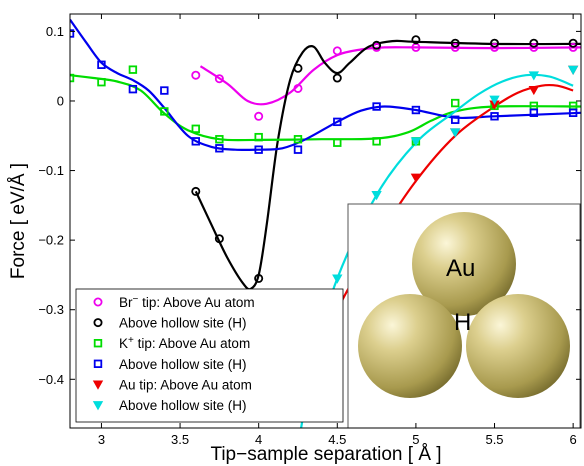 Image resolution: width=584 pixels, height=466 pixels. What do you see at coordinates (410, 346) in the screenshot?
I see `au-atom-left` at bounding box center [410, 346].